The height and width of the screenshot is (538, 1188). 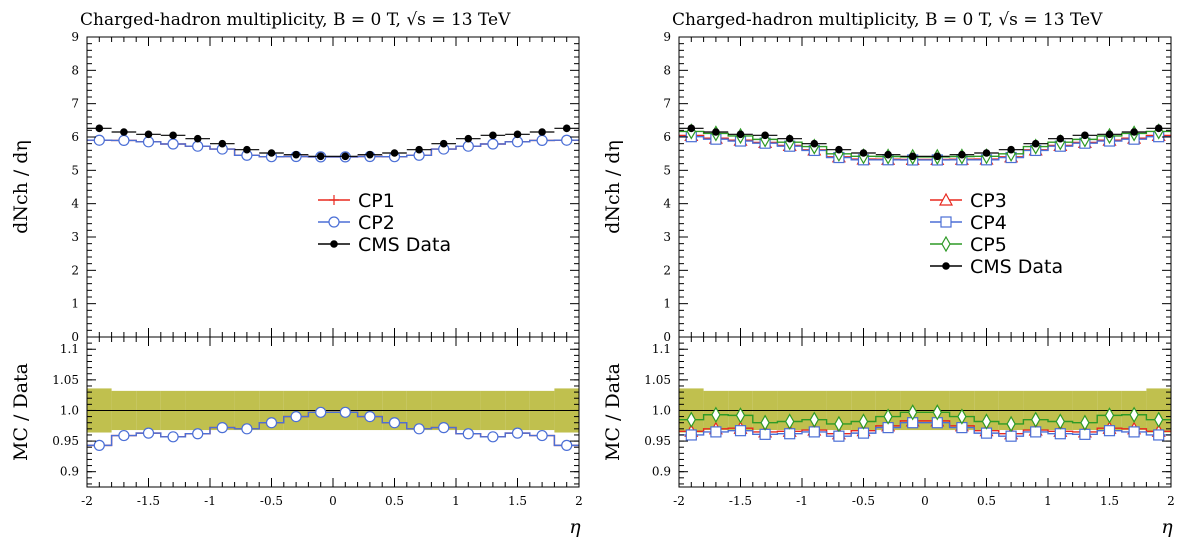 I want to click on ratio-y-tick-label: 0.95, so click(x=657, y=441).